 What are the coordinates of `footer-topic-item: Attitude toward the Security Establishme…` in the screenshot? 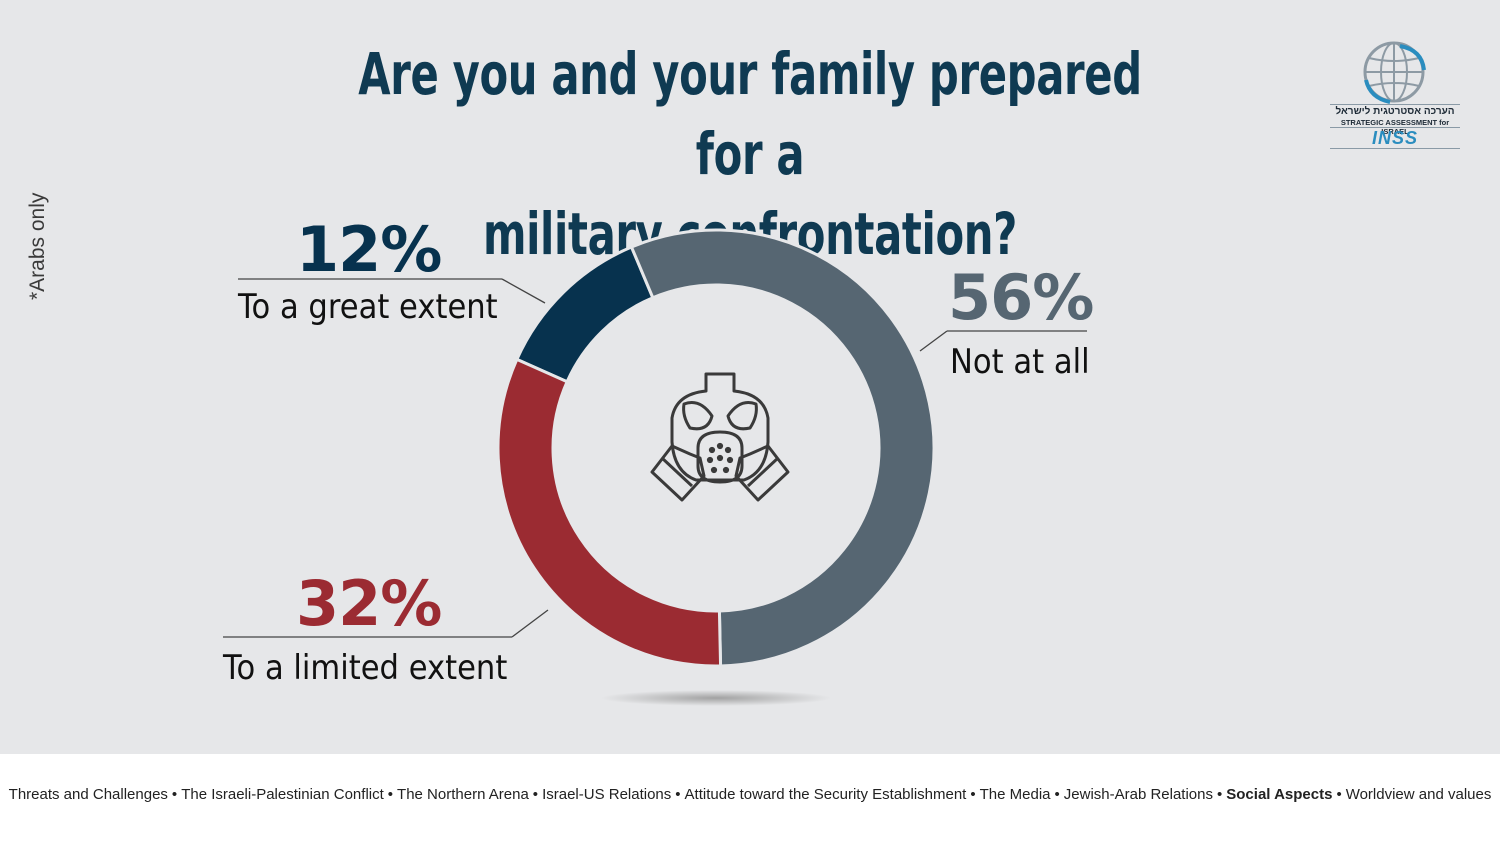 It's located at (825, 794).